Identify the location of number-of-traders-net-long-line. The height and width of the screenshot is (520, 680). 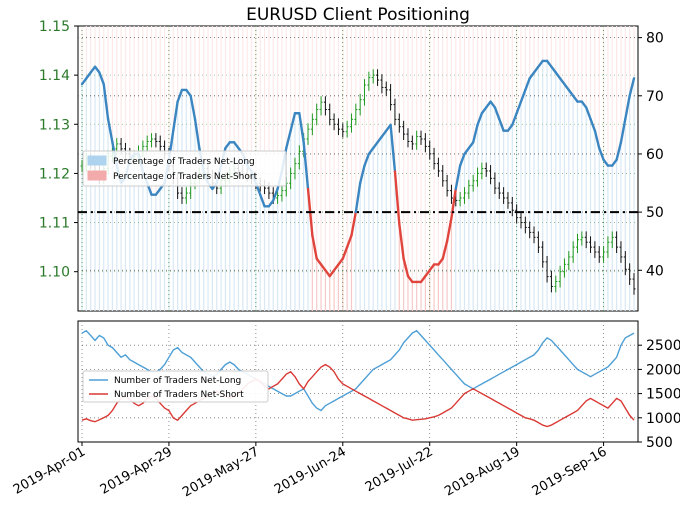
(358, 370).